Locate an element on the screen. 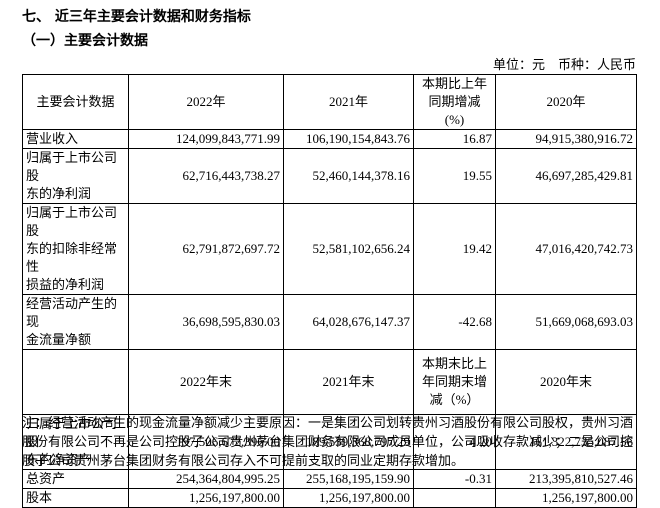 The height and width of the screenshot is (508, 660). header-row: 2022年末 2021年末 本期末比上 年同期末增 减（%） 2020年末 is located at coordinates (329, 382).